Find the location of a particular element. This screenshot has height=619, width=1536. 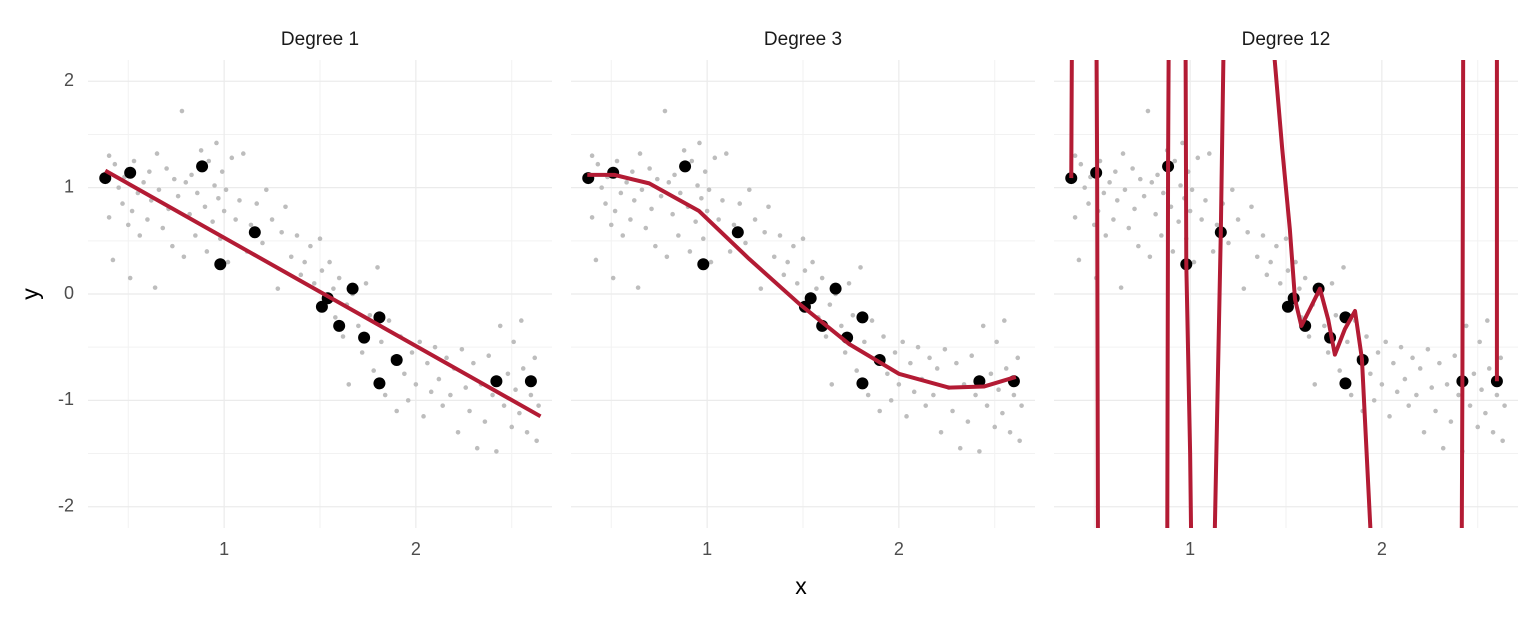

y-tick-label: -1 is located at coordinates (66, 399).